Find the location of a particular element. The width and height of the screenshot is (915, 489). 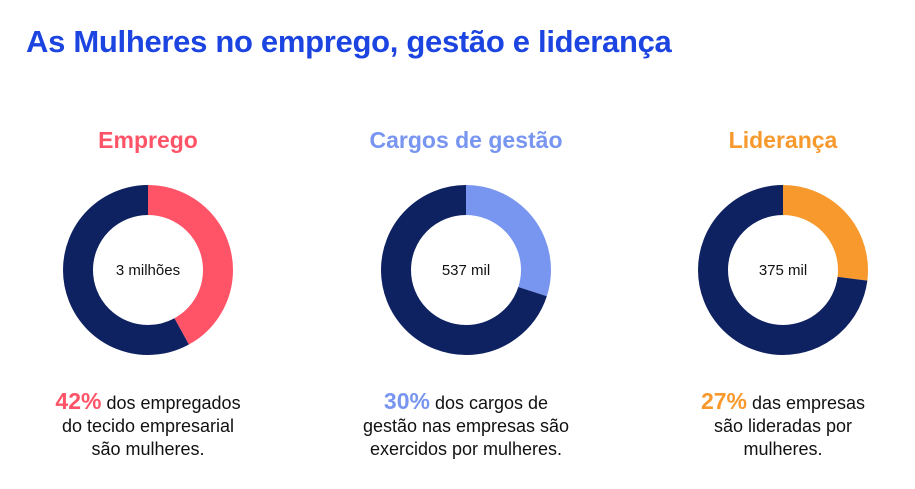

desc-line: dos cargos de is located at coordinates (491, 403).